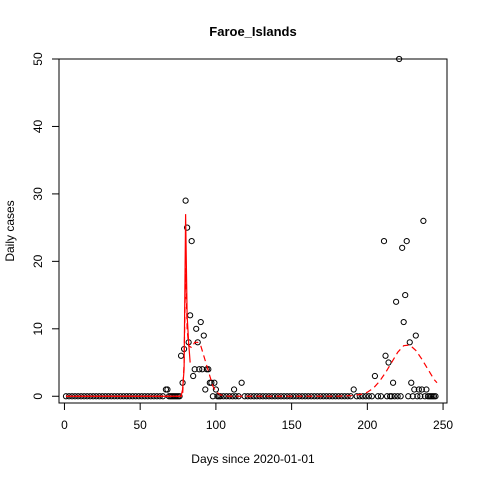 The width and height of the screenshot is (480, 480). Describe the element at coordinates (64, 425) in the screenshot. I see `x-tick-label: 0` at that location.